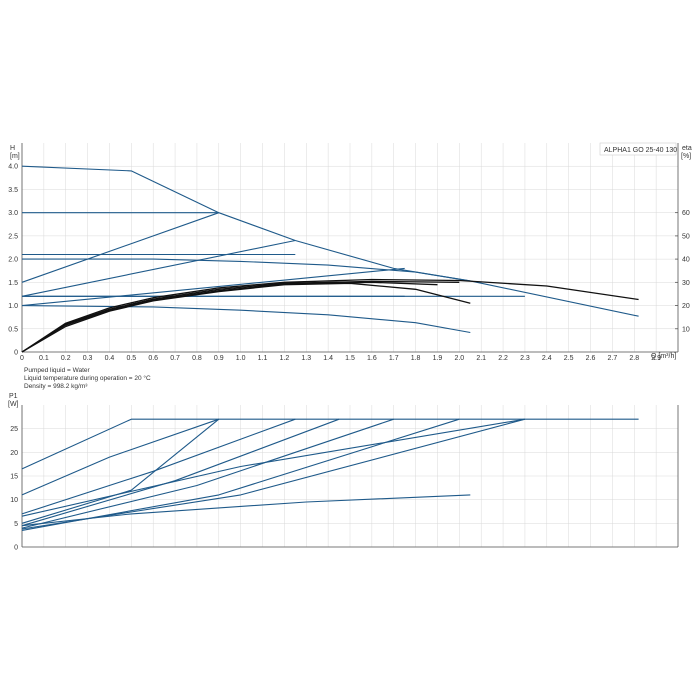  I want to click on x-tick-label: 0.9, so click(219, 358).